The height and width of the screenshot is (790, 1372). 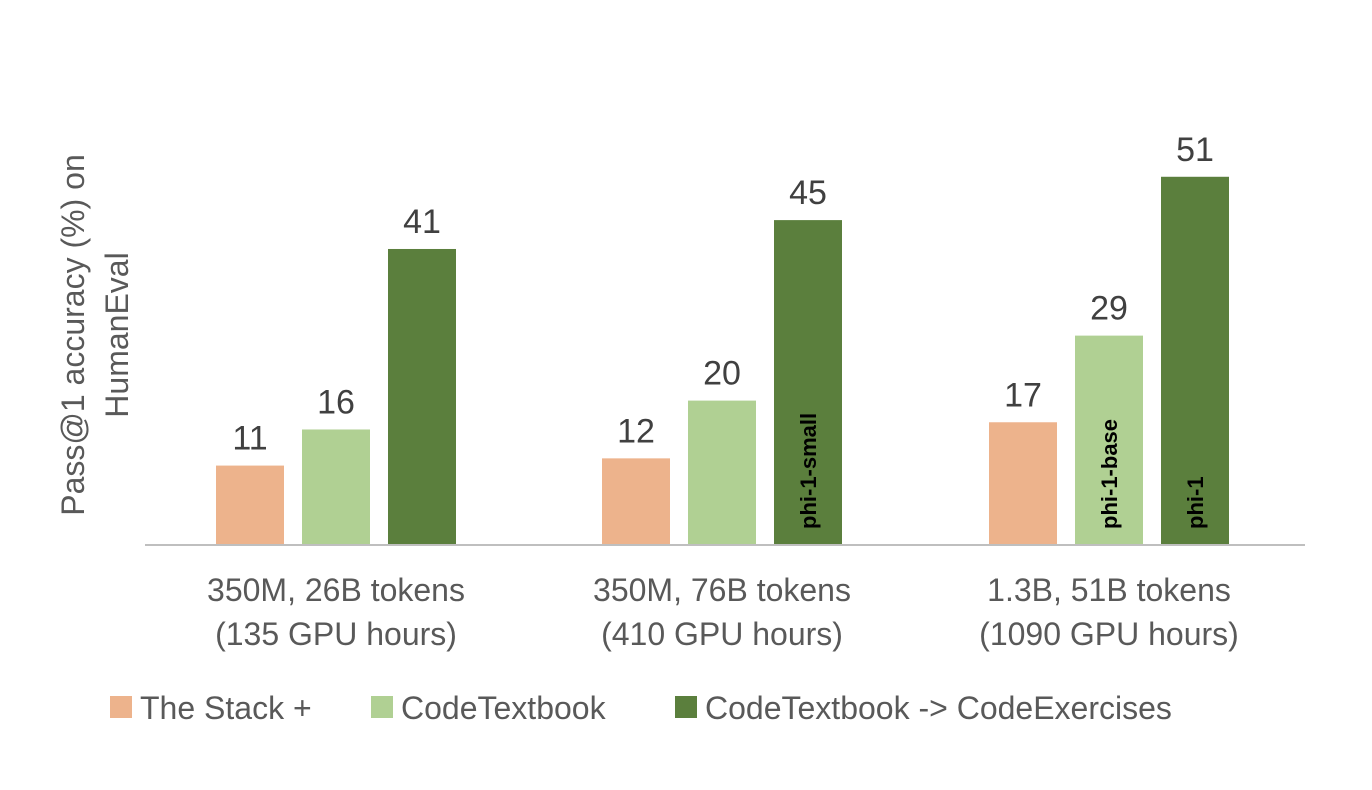 I want to click on x-tick-label: (1090 GPU hours), so click(x=1109, y=634).